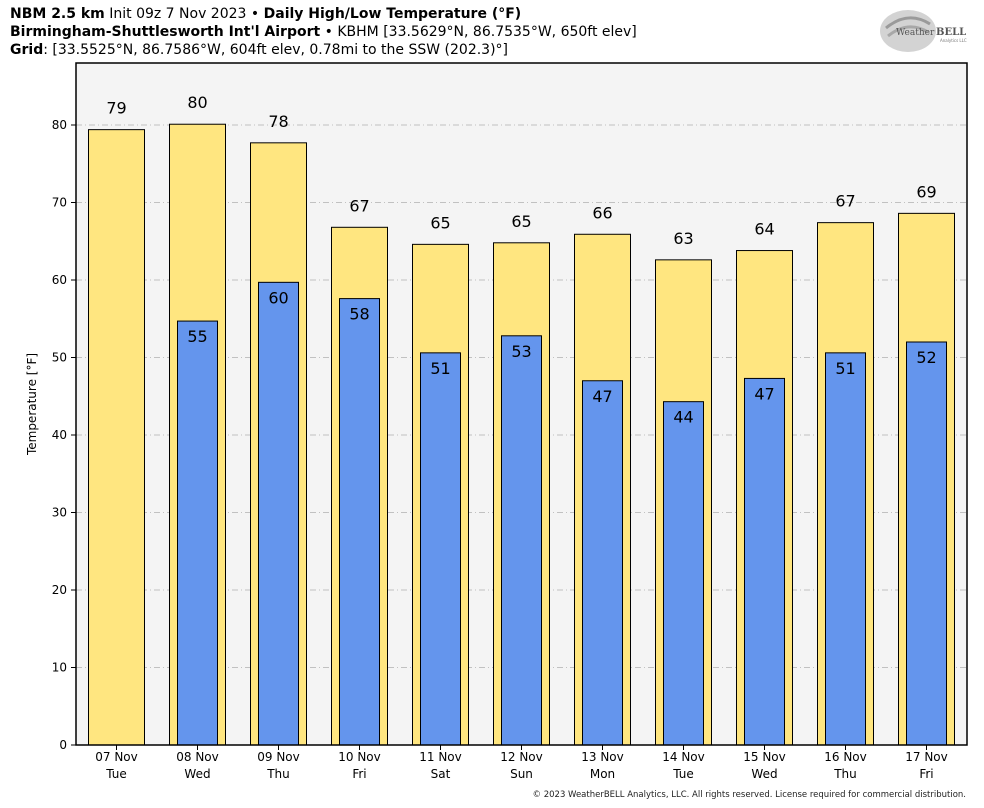 This screenshot has width=984, height=808. Describe the element at coordinates (521, 774) in the screenshot. I see `x-tick-day: Sun` at that location.